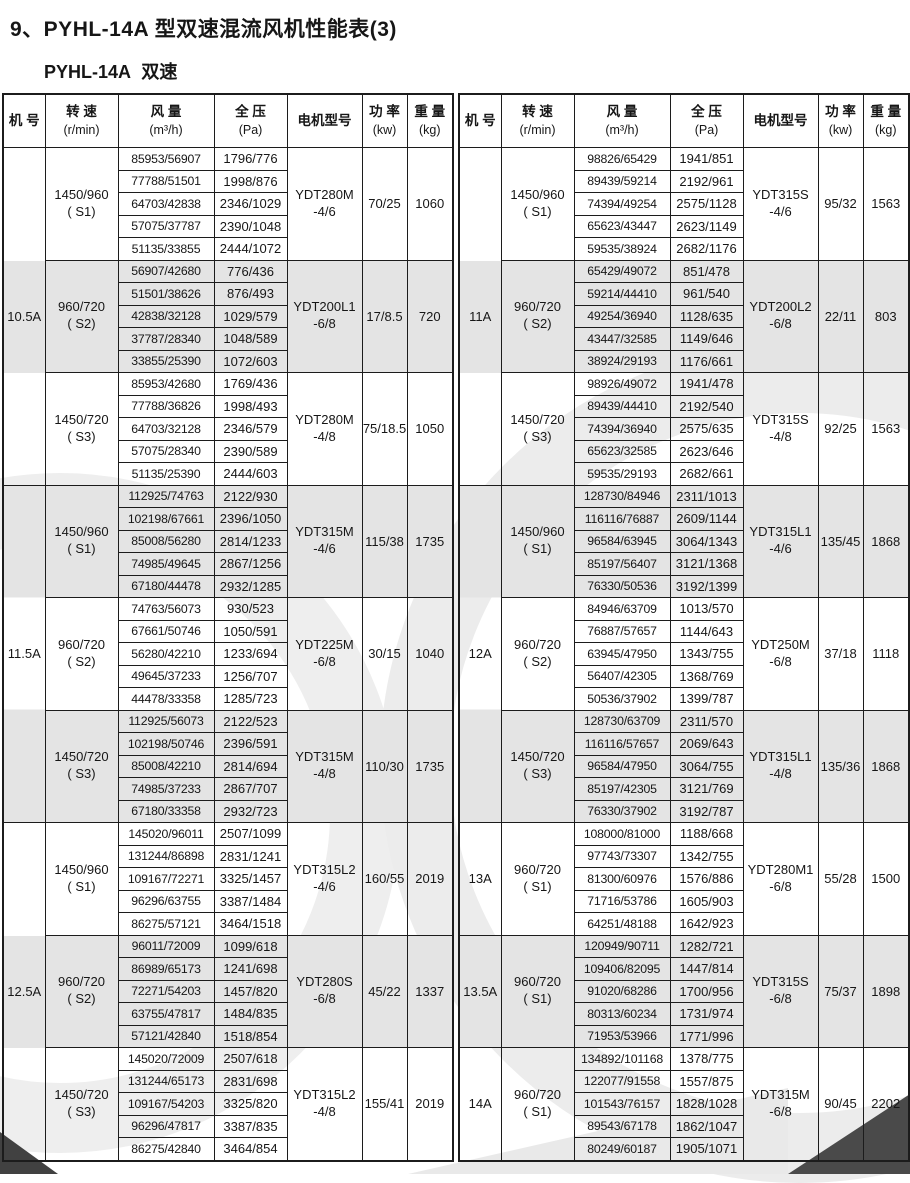 The height and width of the screenshot is (1183, 910). Describe the element at coordinates (706, 204) in the screenshot. I see `pressure-value-cell: 2575/1128` at that location.